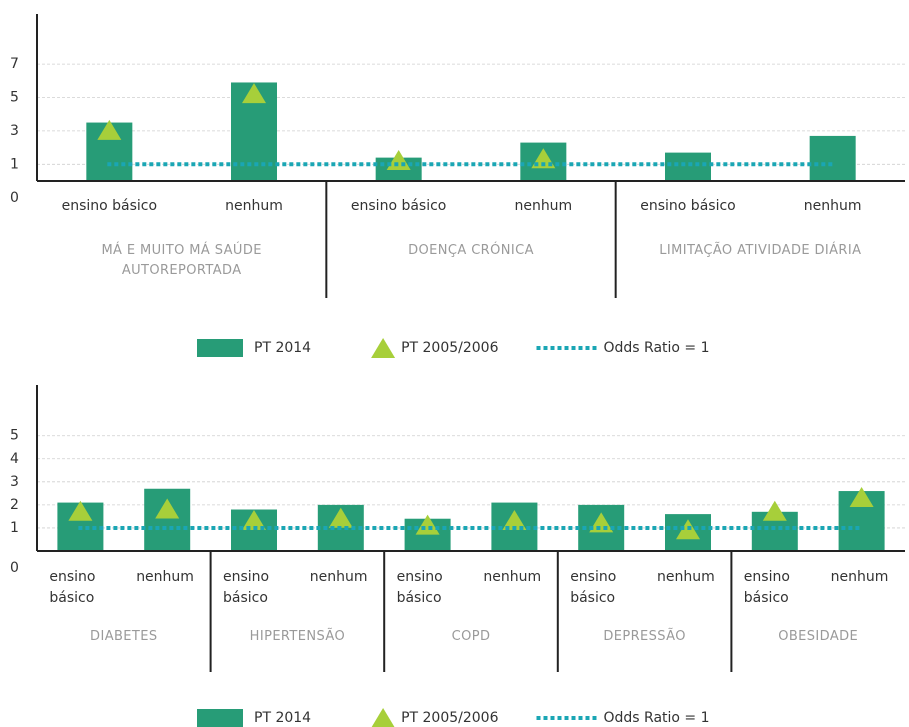 The height and width of the screenshot is (727, 909). Describe the element at coordinates (471, 250) in the screenshot. I see `group-label: DOENÇA CRÓNICA` at that location.